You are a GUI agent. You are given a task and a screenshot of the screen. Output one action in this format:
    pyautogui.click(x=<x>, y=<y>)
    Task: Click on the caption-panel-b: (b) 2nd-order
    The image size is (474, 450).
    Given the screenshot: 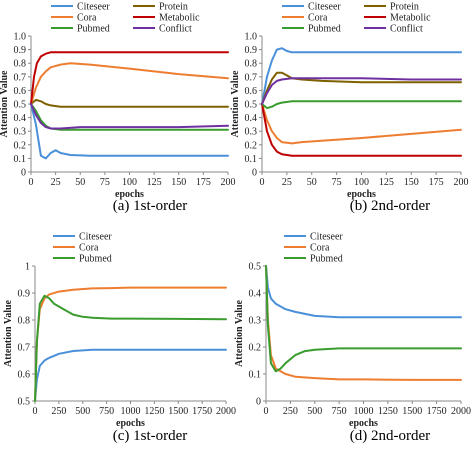 What is the action you would take?
    pyautogui.click(x=390, y=206)
    